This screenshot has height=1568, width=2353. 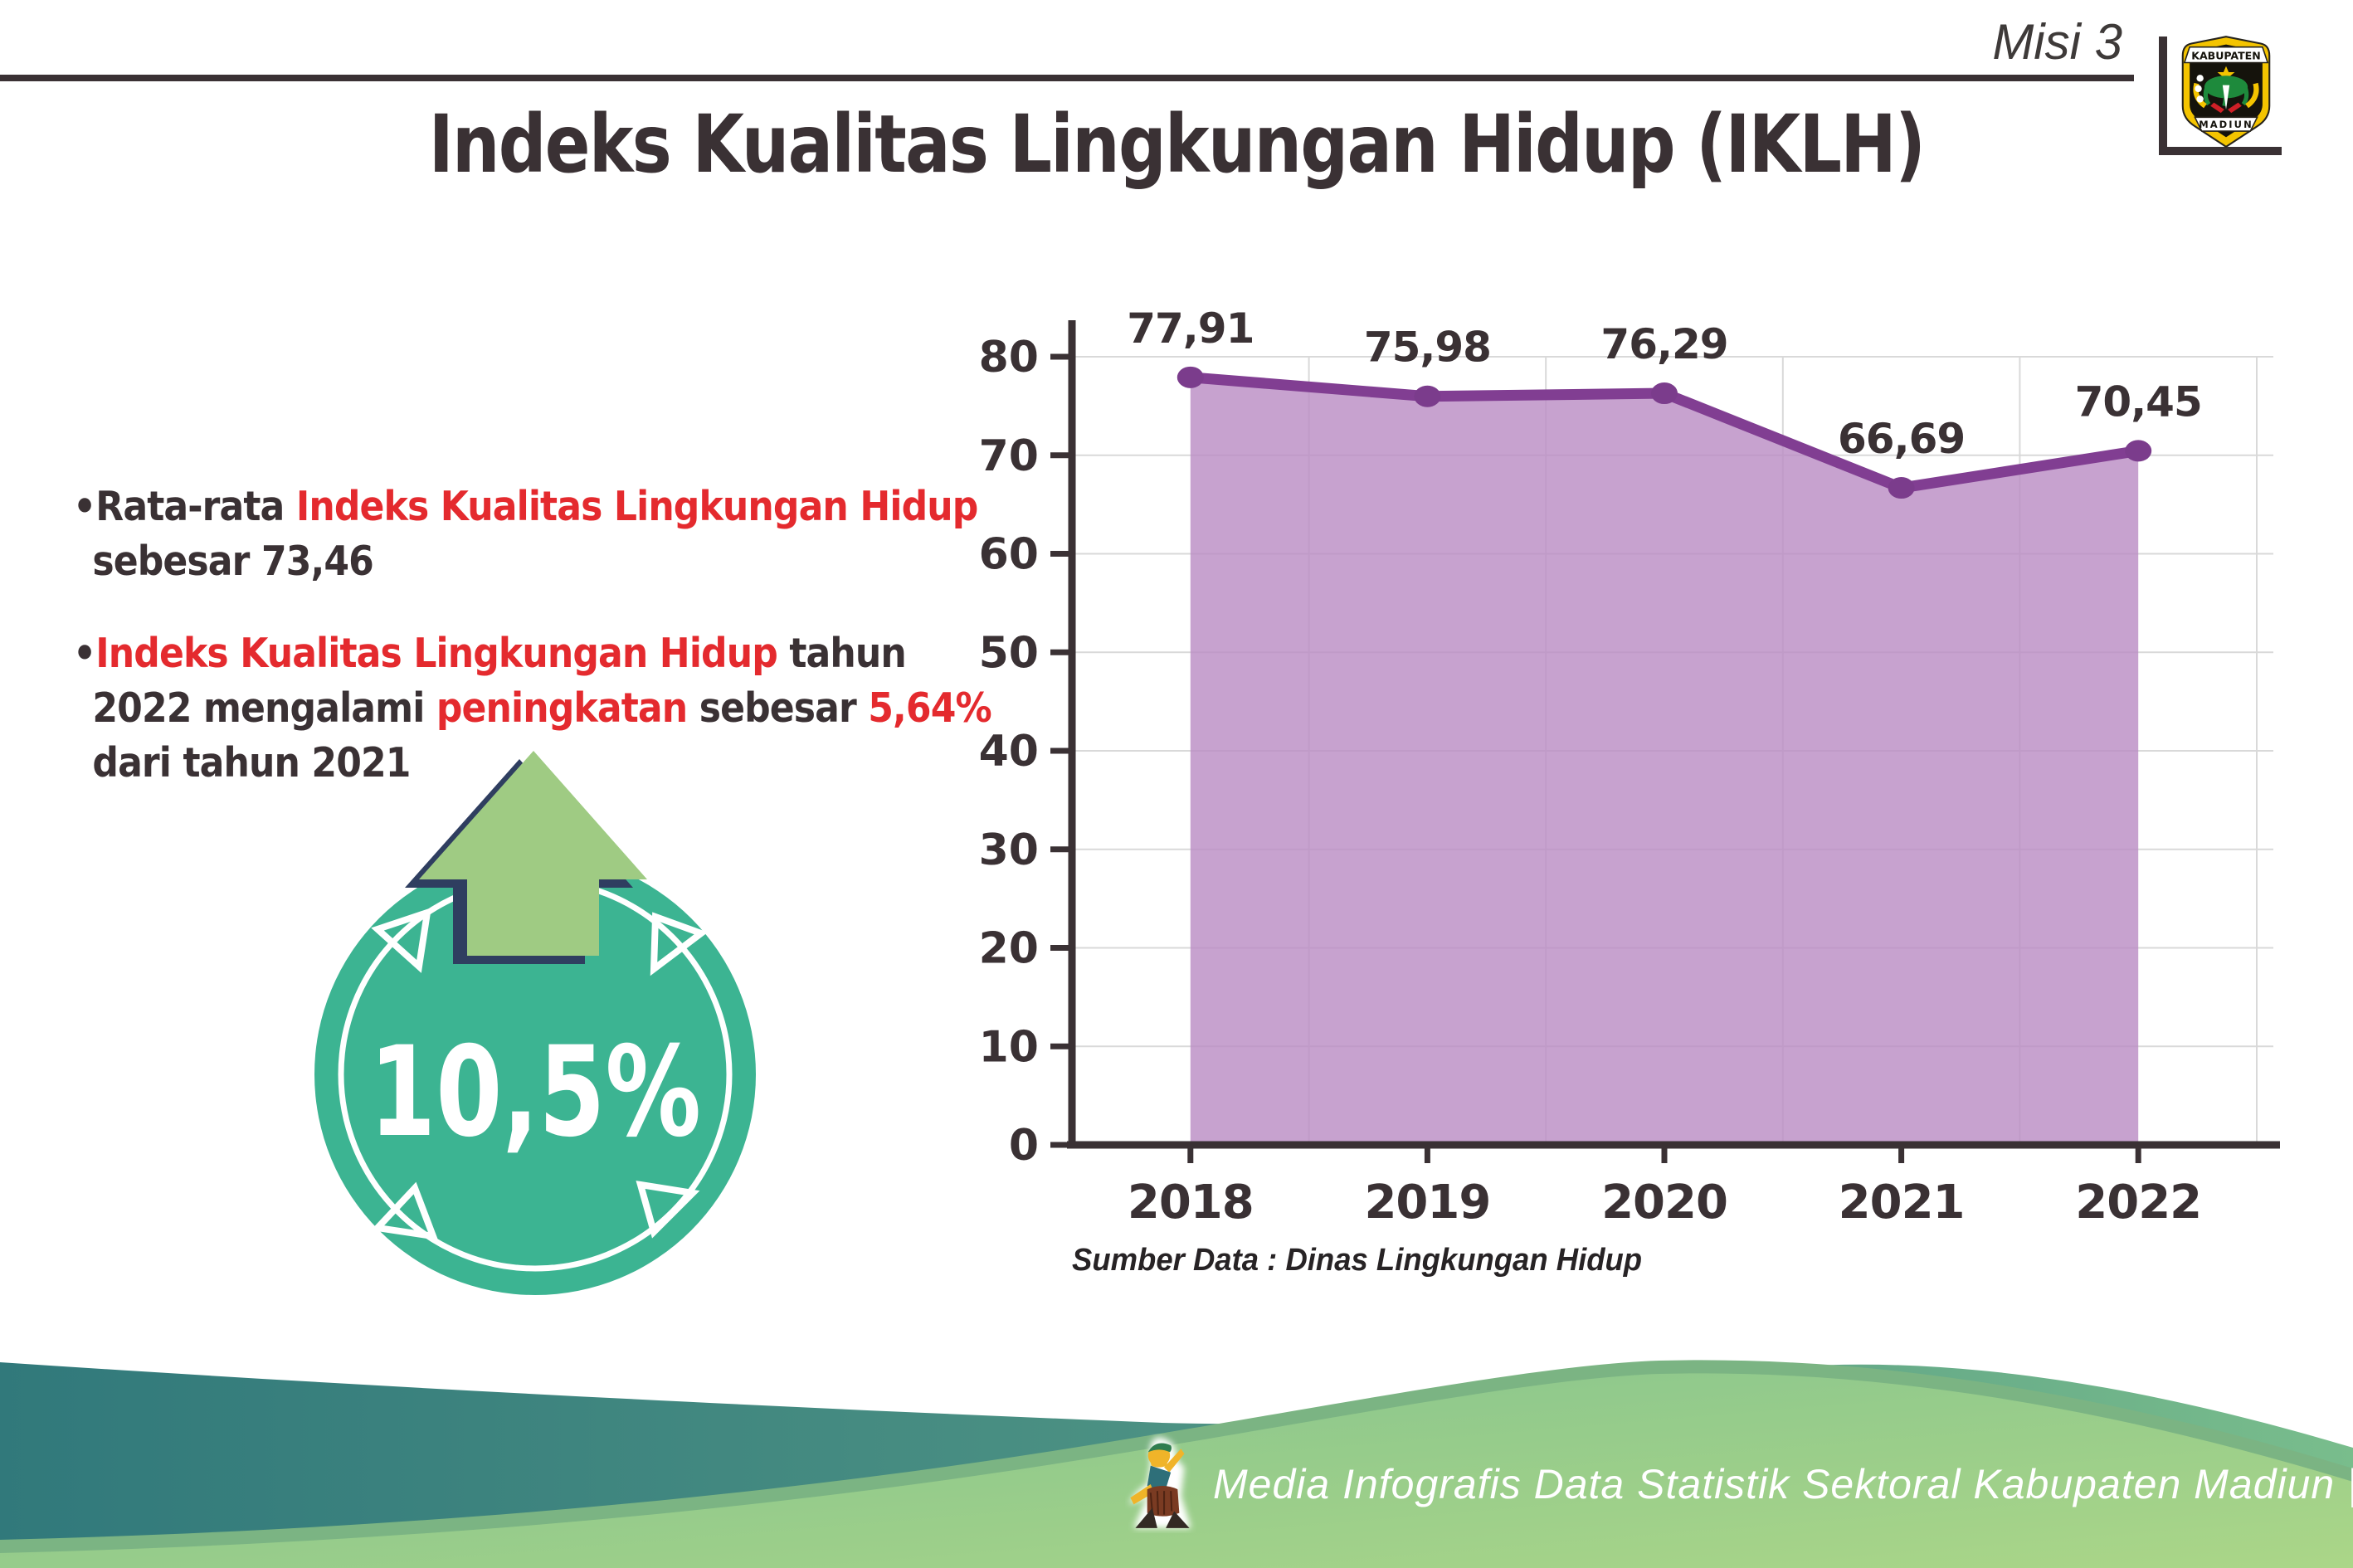 What do you see at coordinates (1159, 1462) in the screenshot?
I see `mascot-face` at bounding box center [1159, 1462].